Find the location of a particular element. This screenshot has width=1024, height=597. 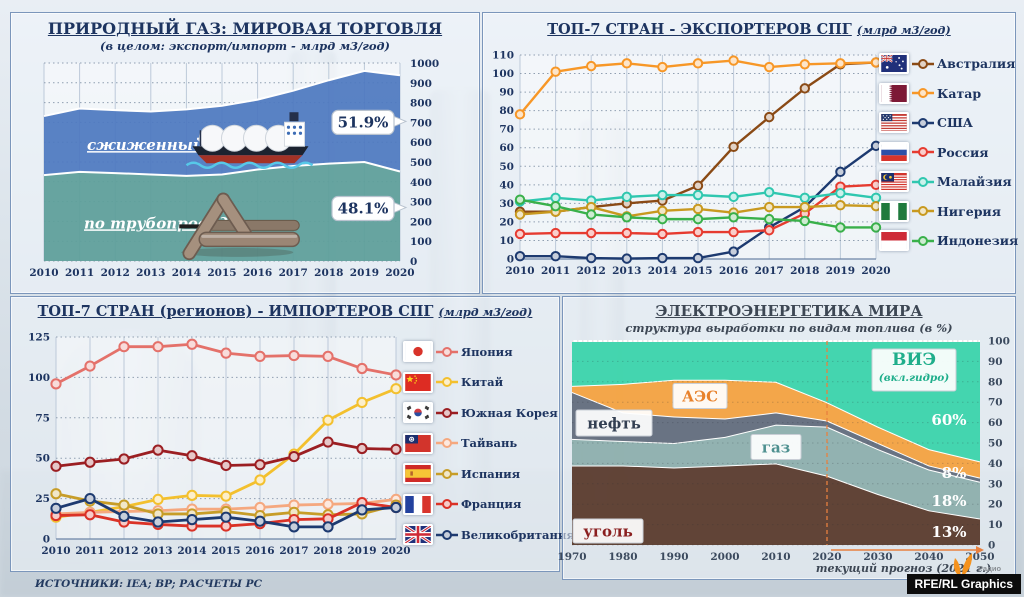

legend-label-france: Франция is located at coordinates (491, 504).